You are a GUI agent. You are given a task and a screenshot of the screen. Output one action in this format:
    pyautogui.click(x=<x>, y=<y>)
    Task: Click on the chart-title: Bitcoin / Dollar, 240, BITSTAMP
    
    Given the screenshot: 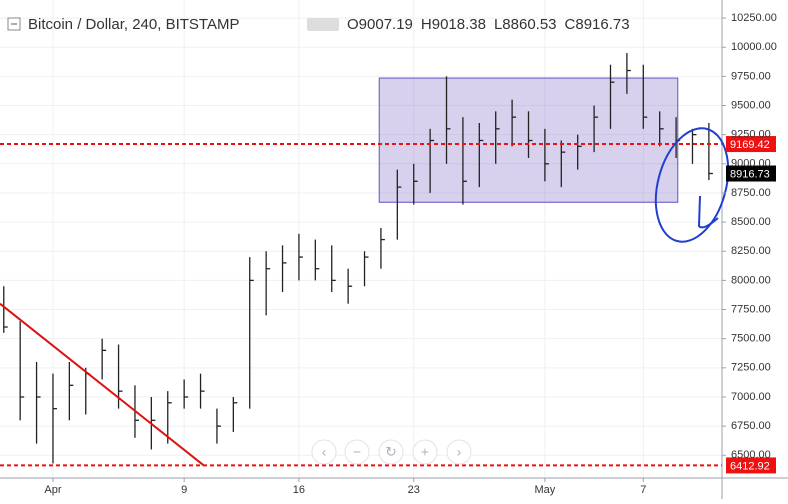 What is the action you would take?
    pyautogui.click(x=133, y=24)
    